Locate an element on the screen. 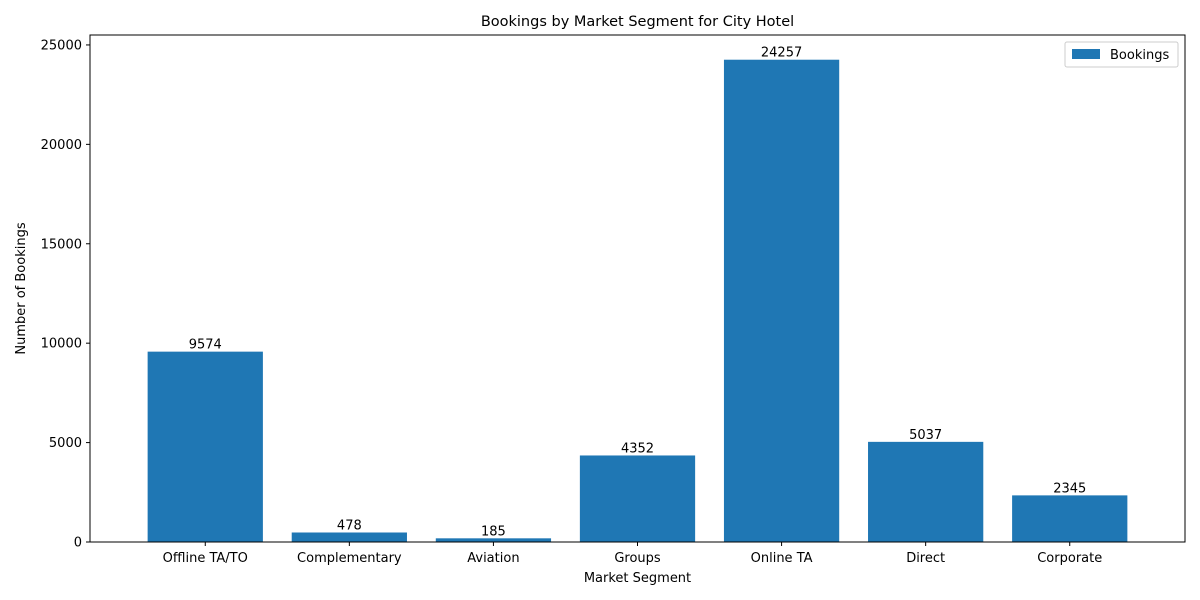 The image size is (1200, 600). y-axis-label: Number of Bookings is located at coordinates (21, 288).